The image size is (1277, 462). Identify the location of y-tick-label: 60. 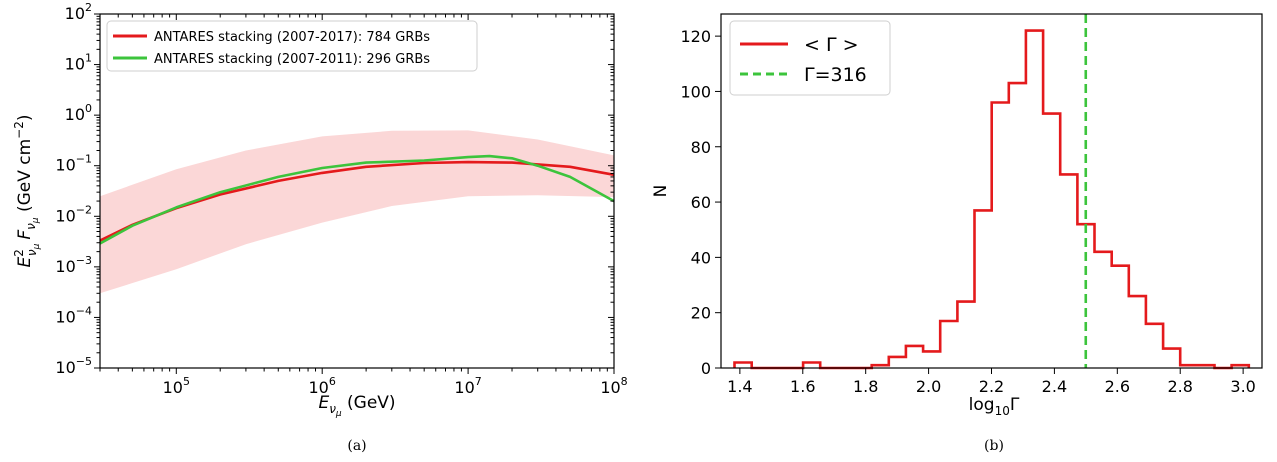
(701, 202).